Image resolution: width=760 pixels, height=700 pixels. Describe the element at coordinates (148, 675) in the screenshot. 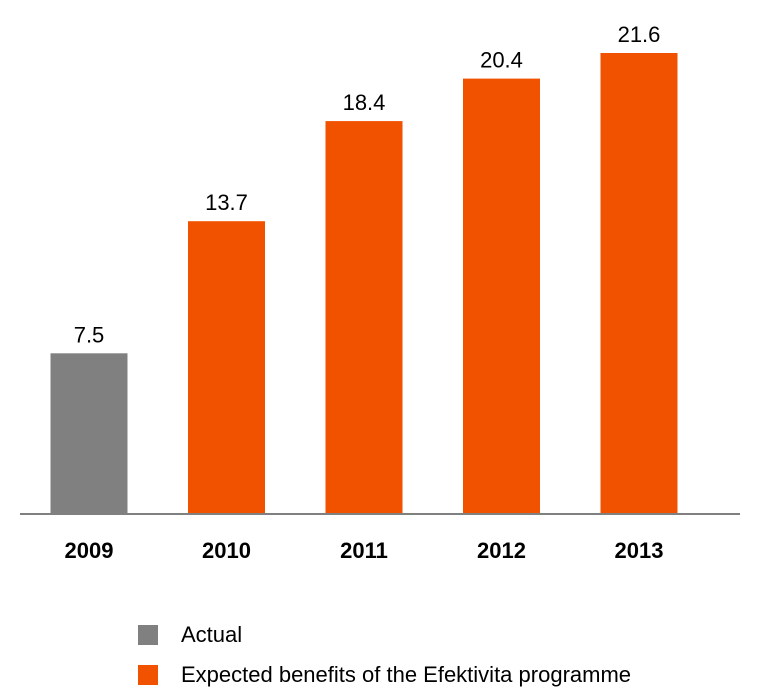

I see `legend-swatch-expected` at that location.